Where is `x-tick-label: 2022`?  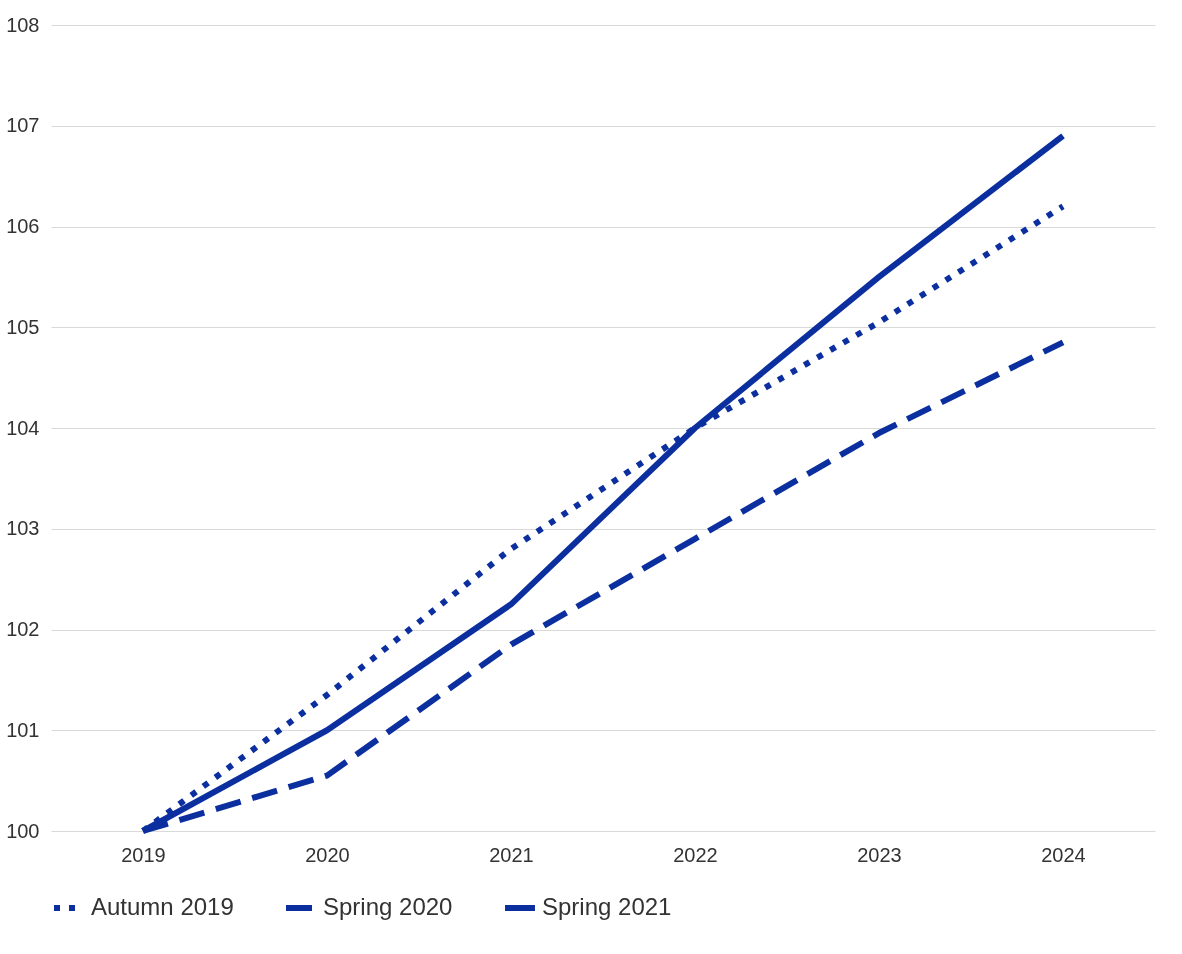 x-tick-label: 2022 is located at coordinates (695, 854).